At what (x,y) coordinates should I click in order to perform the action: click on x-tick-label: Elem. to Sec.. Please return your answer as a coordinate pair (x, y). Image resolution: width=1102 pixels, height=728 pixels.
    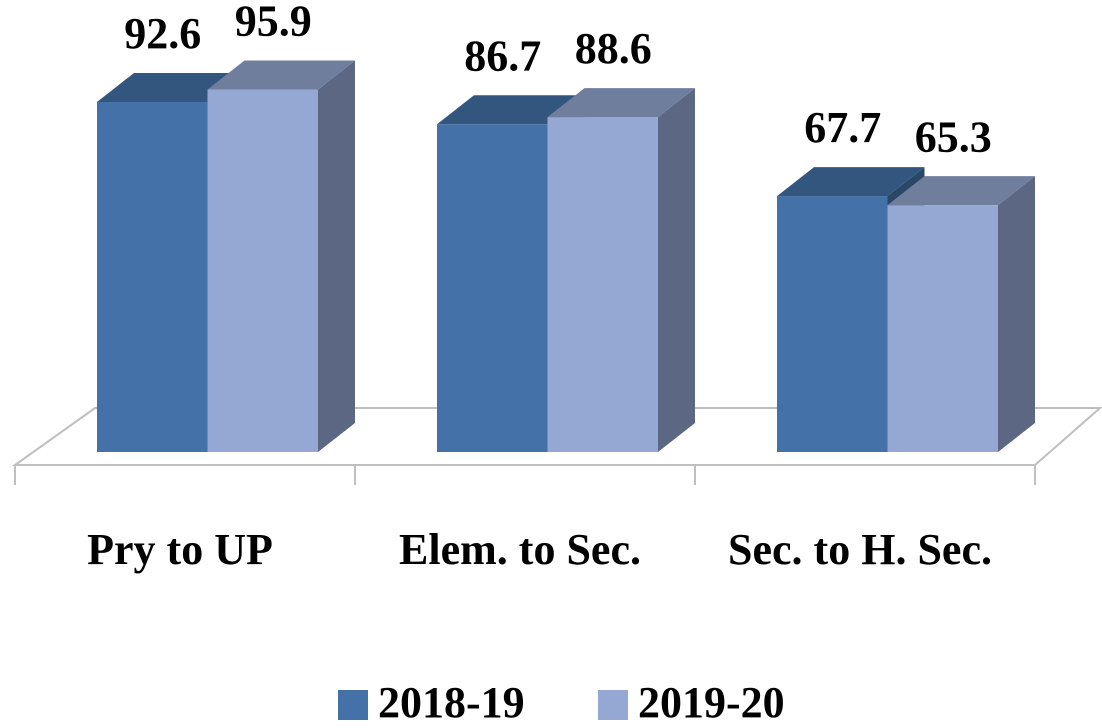
    Looking at the image, I should click on (520, 549).